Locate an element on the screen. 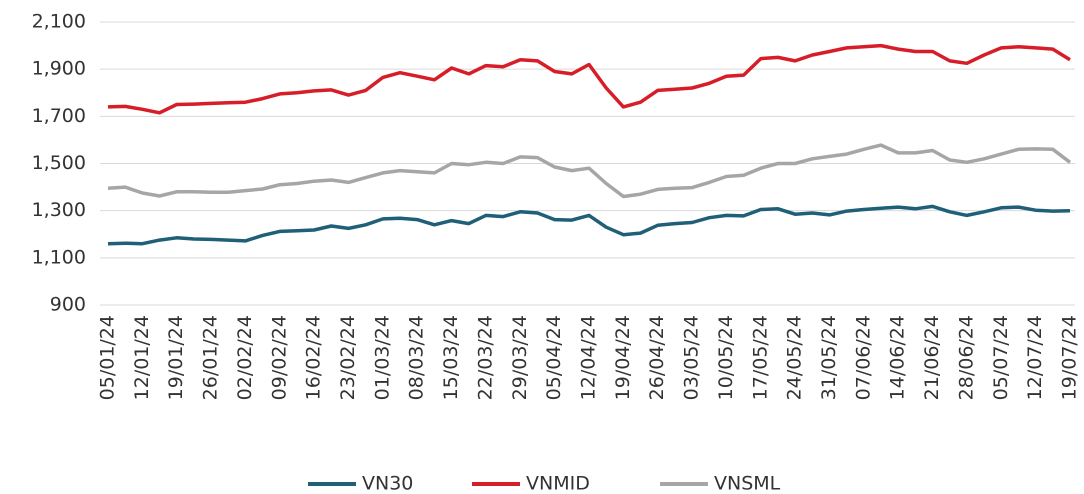  x-tick-label: 05/04/24 is located at coordinates (554, 357).